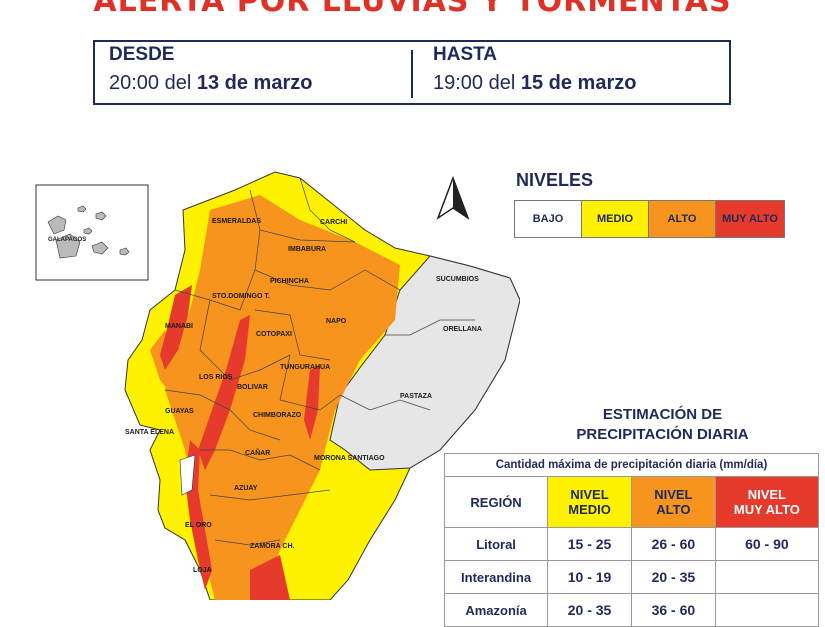 This screenshot has width=825, height=627. Describe the element at coordinates (767, 544) in the screenshot. I see `row-muy-alto: 60 - 90` at that location.